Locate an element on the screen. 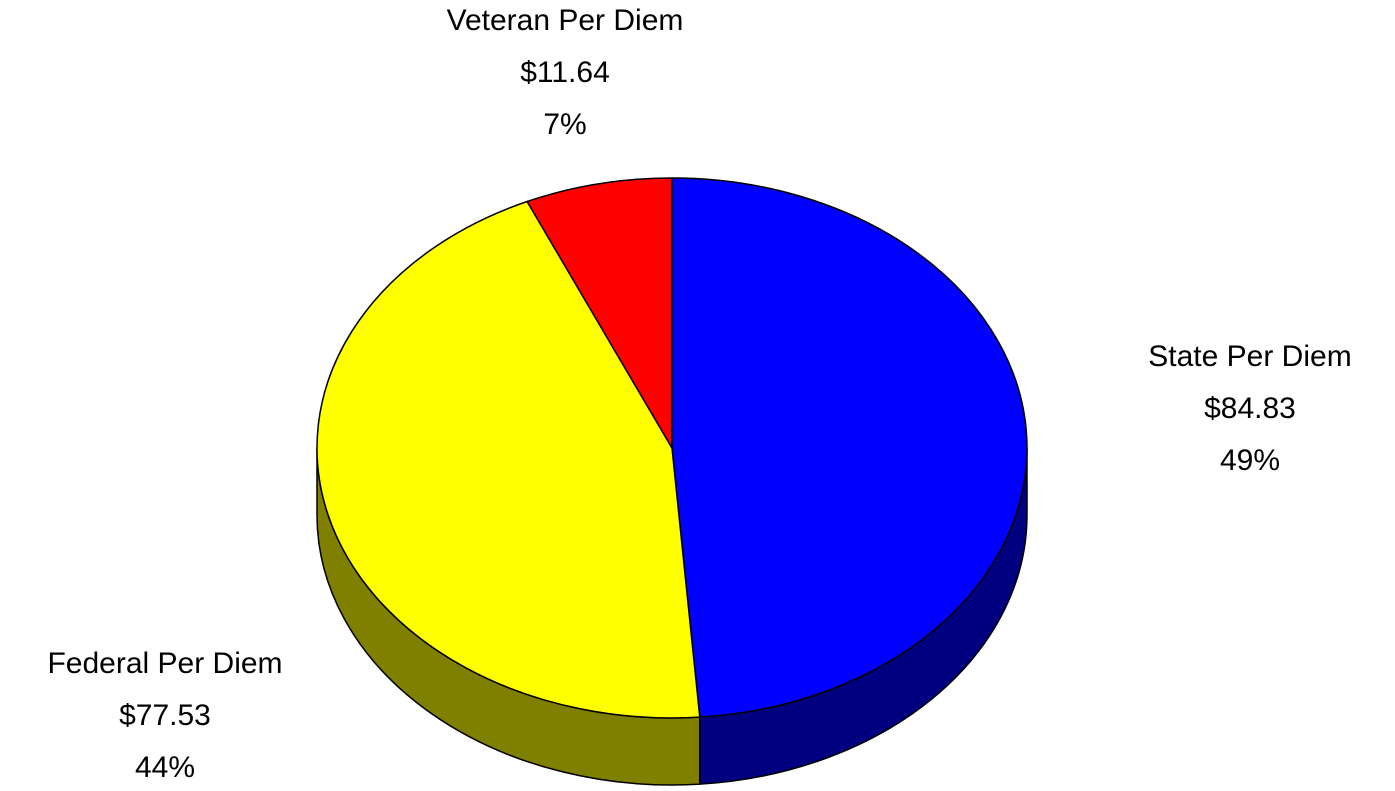  slice-label: Federal Per Diem is located at coordinates (164, 663).